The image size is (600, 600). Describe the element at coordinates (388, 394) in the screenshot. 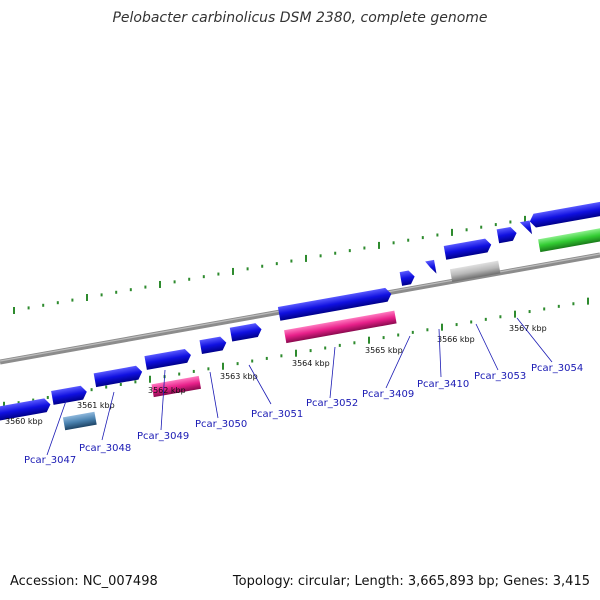

I see `gene-label: Pcar_3409` at that location.